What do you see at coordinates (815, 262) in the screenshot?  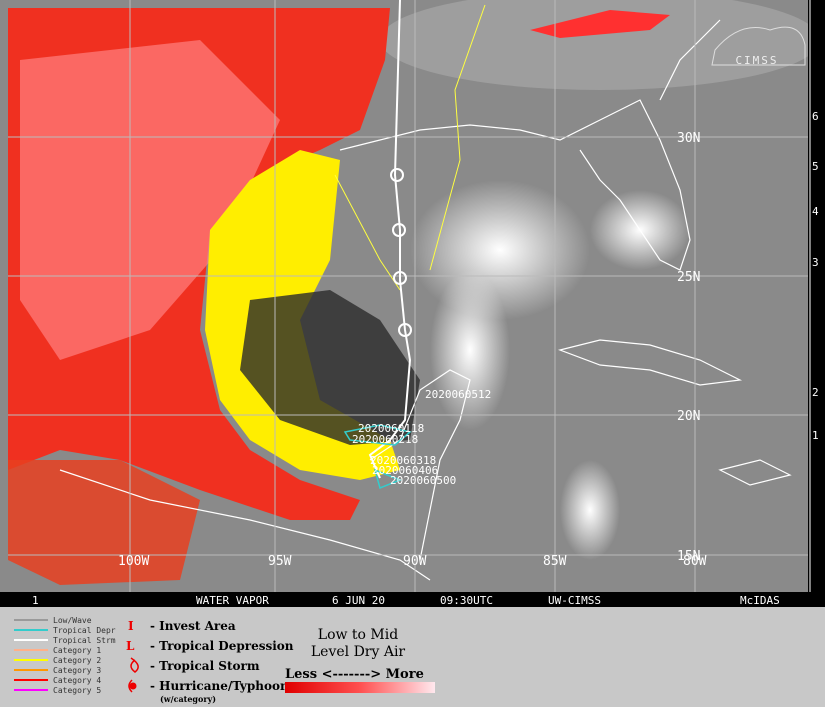 I see `side-label: 3` at bounding box center [815, 262].